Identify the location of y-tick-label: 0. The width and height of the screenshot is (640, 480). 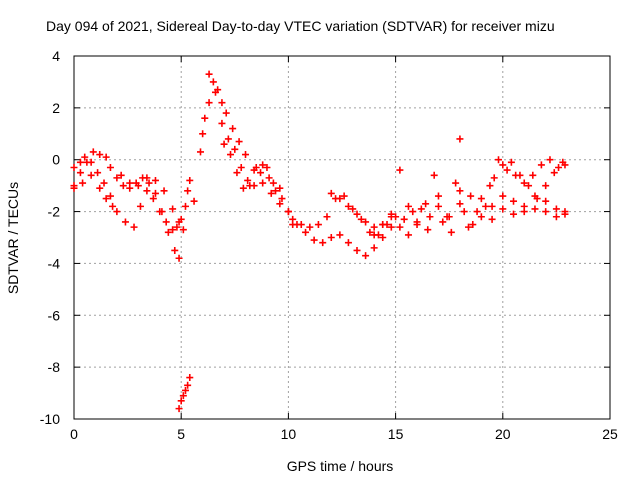
(56, 160).